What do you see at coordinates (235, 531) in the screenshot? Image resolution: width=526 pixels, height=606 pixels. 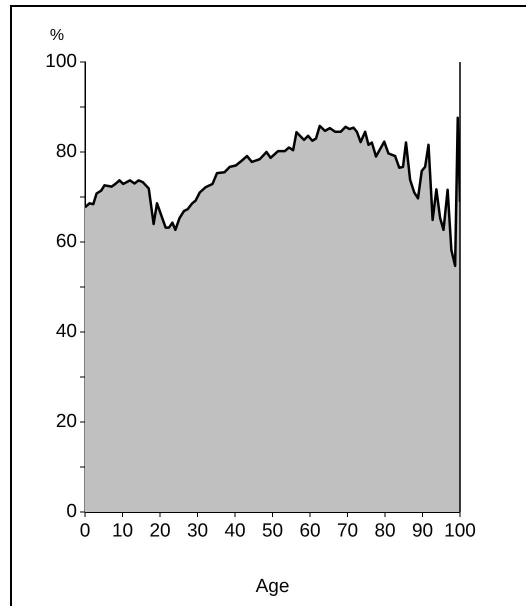 I see `x-tick-label: 40` at bounding box center [235, 531].